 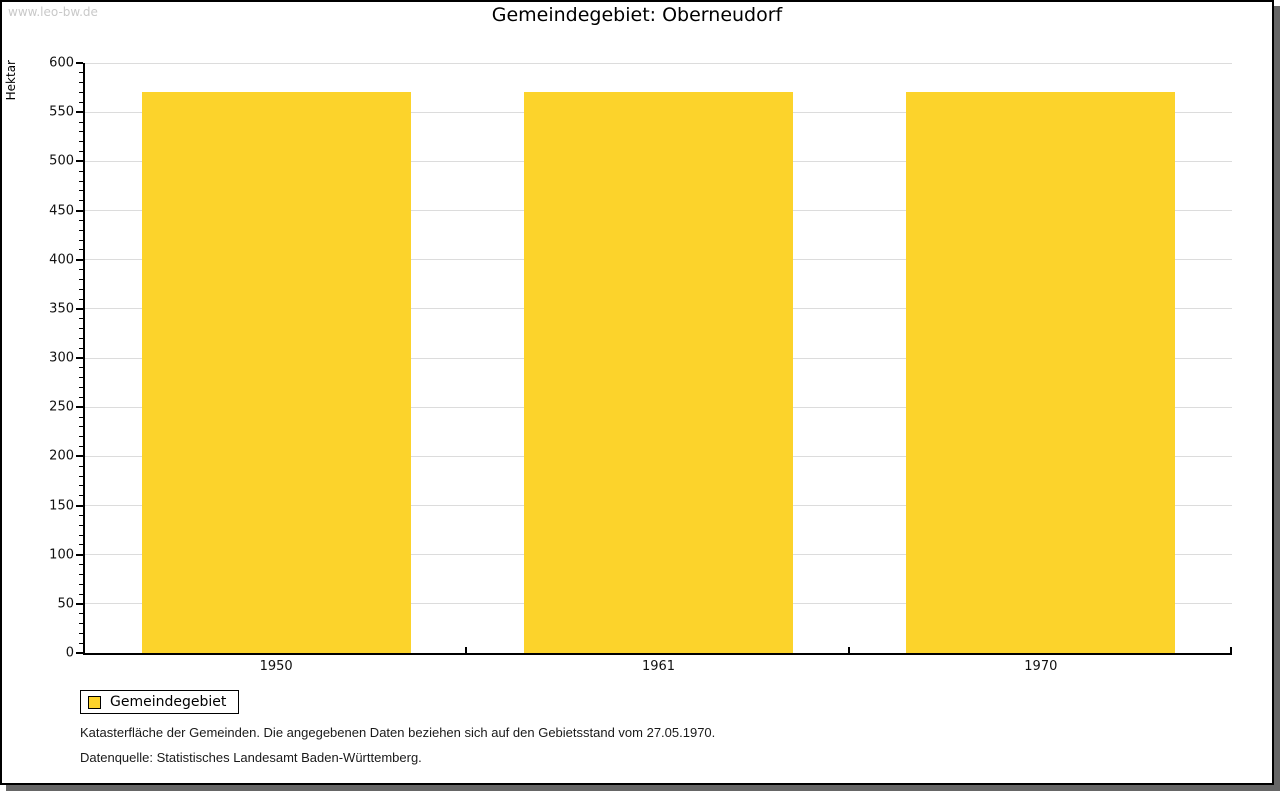 What do you see at coordinates (61, 260) in the screenshot?
I see `y-axis-tick-label: 400` at bounding box center [61, 260].